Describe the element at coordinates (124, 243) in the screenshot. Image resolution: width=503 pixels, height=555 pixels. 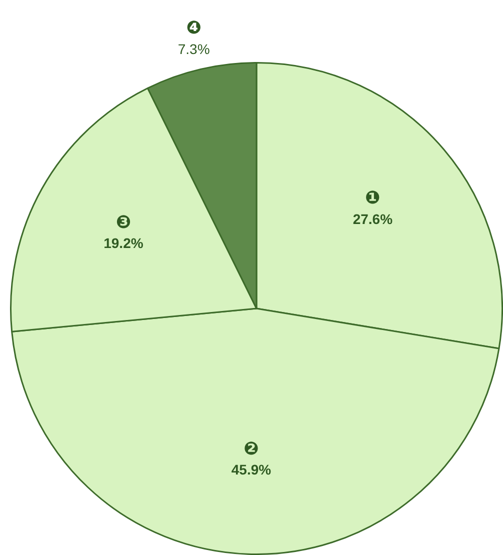
I see `data-label: 19.2%` at that location.